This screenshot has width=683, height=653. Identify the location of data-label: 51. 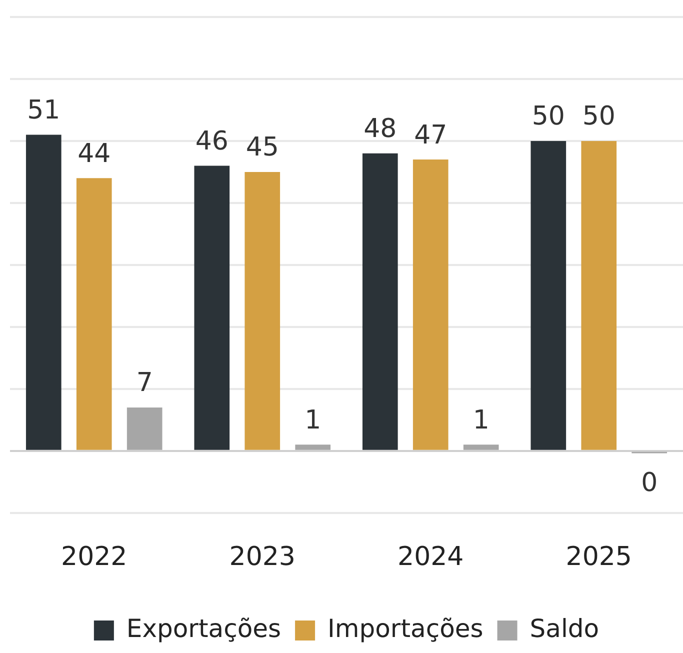
(43, 111).